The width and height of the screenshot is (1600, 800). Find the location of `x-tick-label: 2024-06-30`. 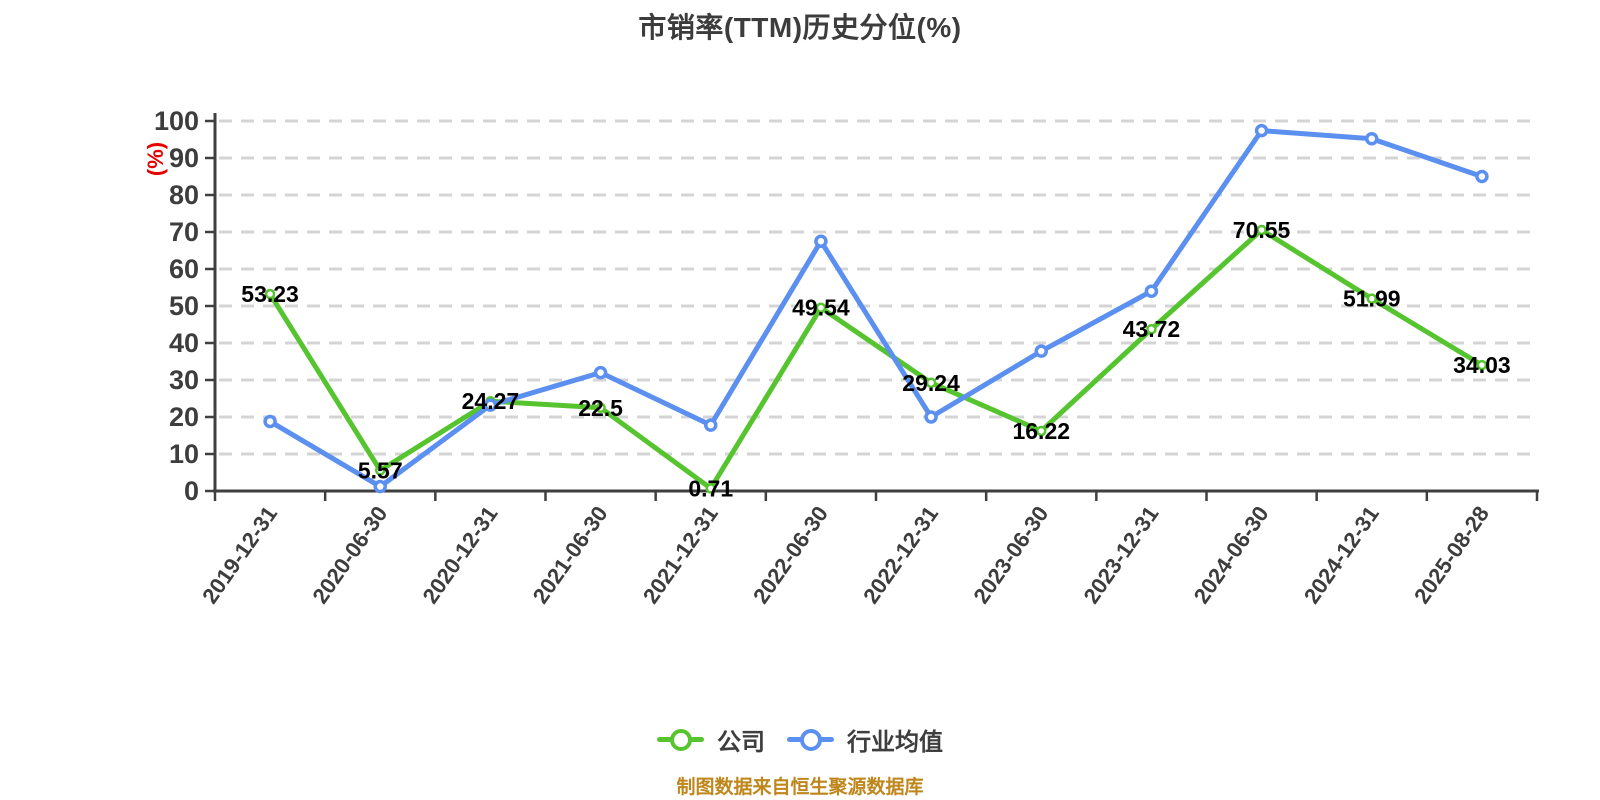

x-tick-label: 2024-06-30 is located at coordinates (1231, 555).